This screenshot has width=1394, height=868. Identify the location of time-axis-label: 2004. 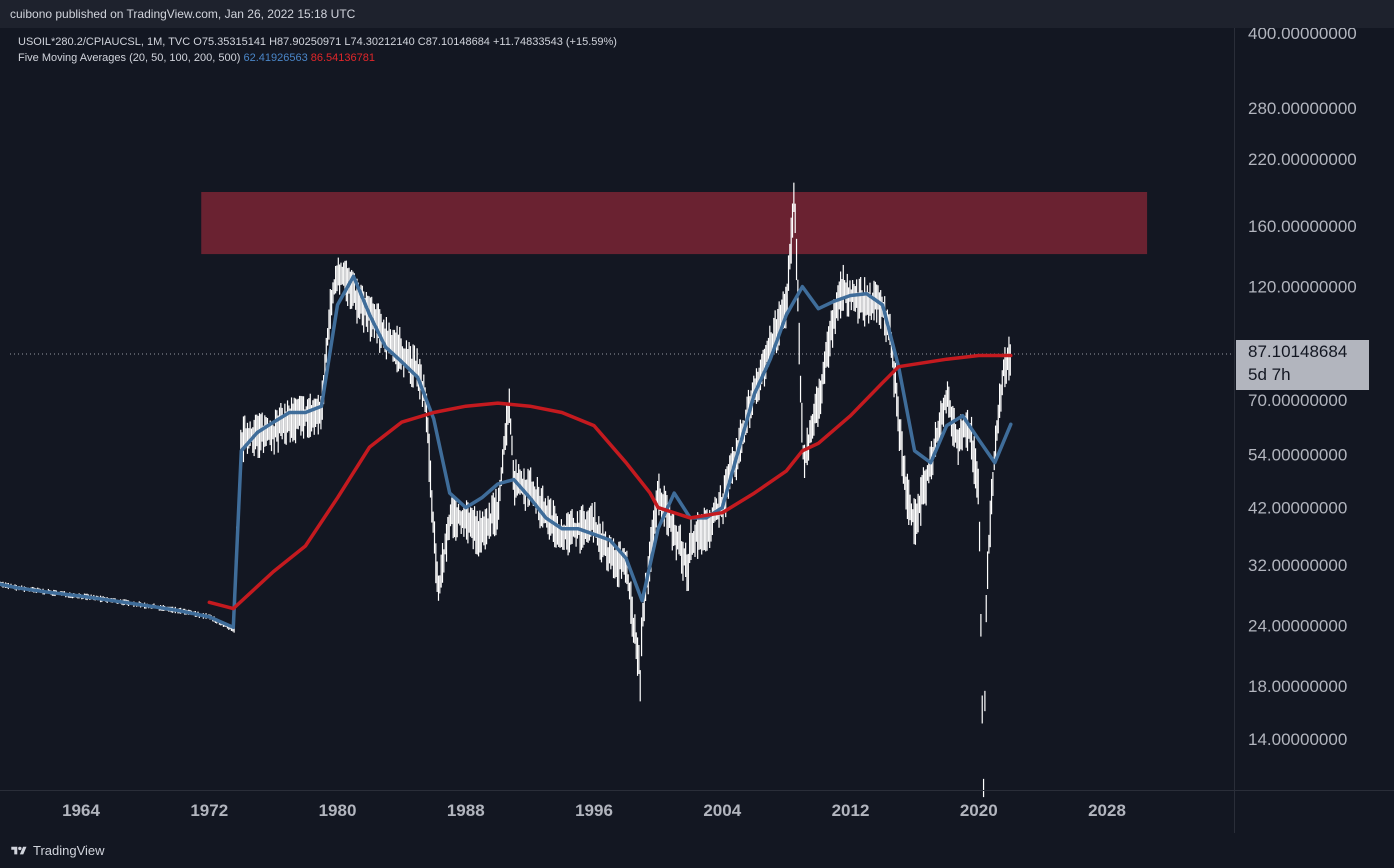
(722, 810).